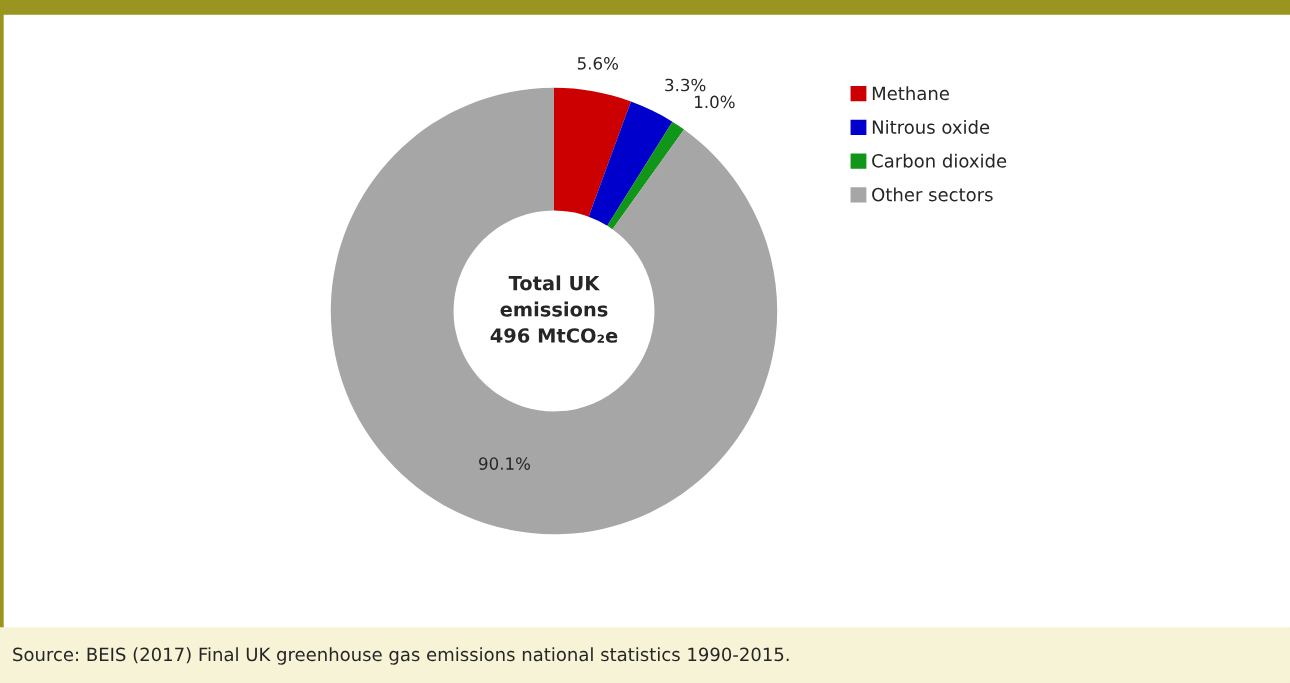  Describe the element at coordinates (401, 656) in the screenshot. I see `source-note: Source: BEIS (2017) Final UK greenhouse gas emissions national statistics 1990-2015.` at that location.